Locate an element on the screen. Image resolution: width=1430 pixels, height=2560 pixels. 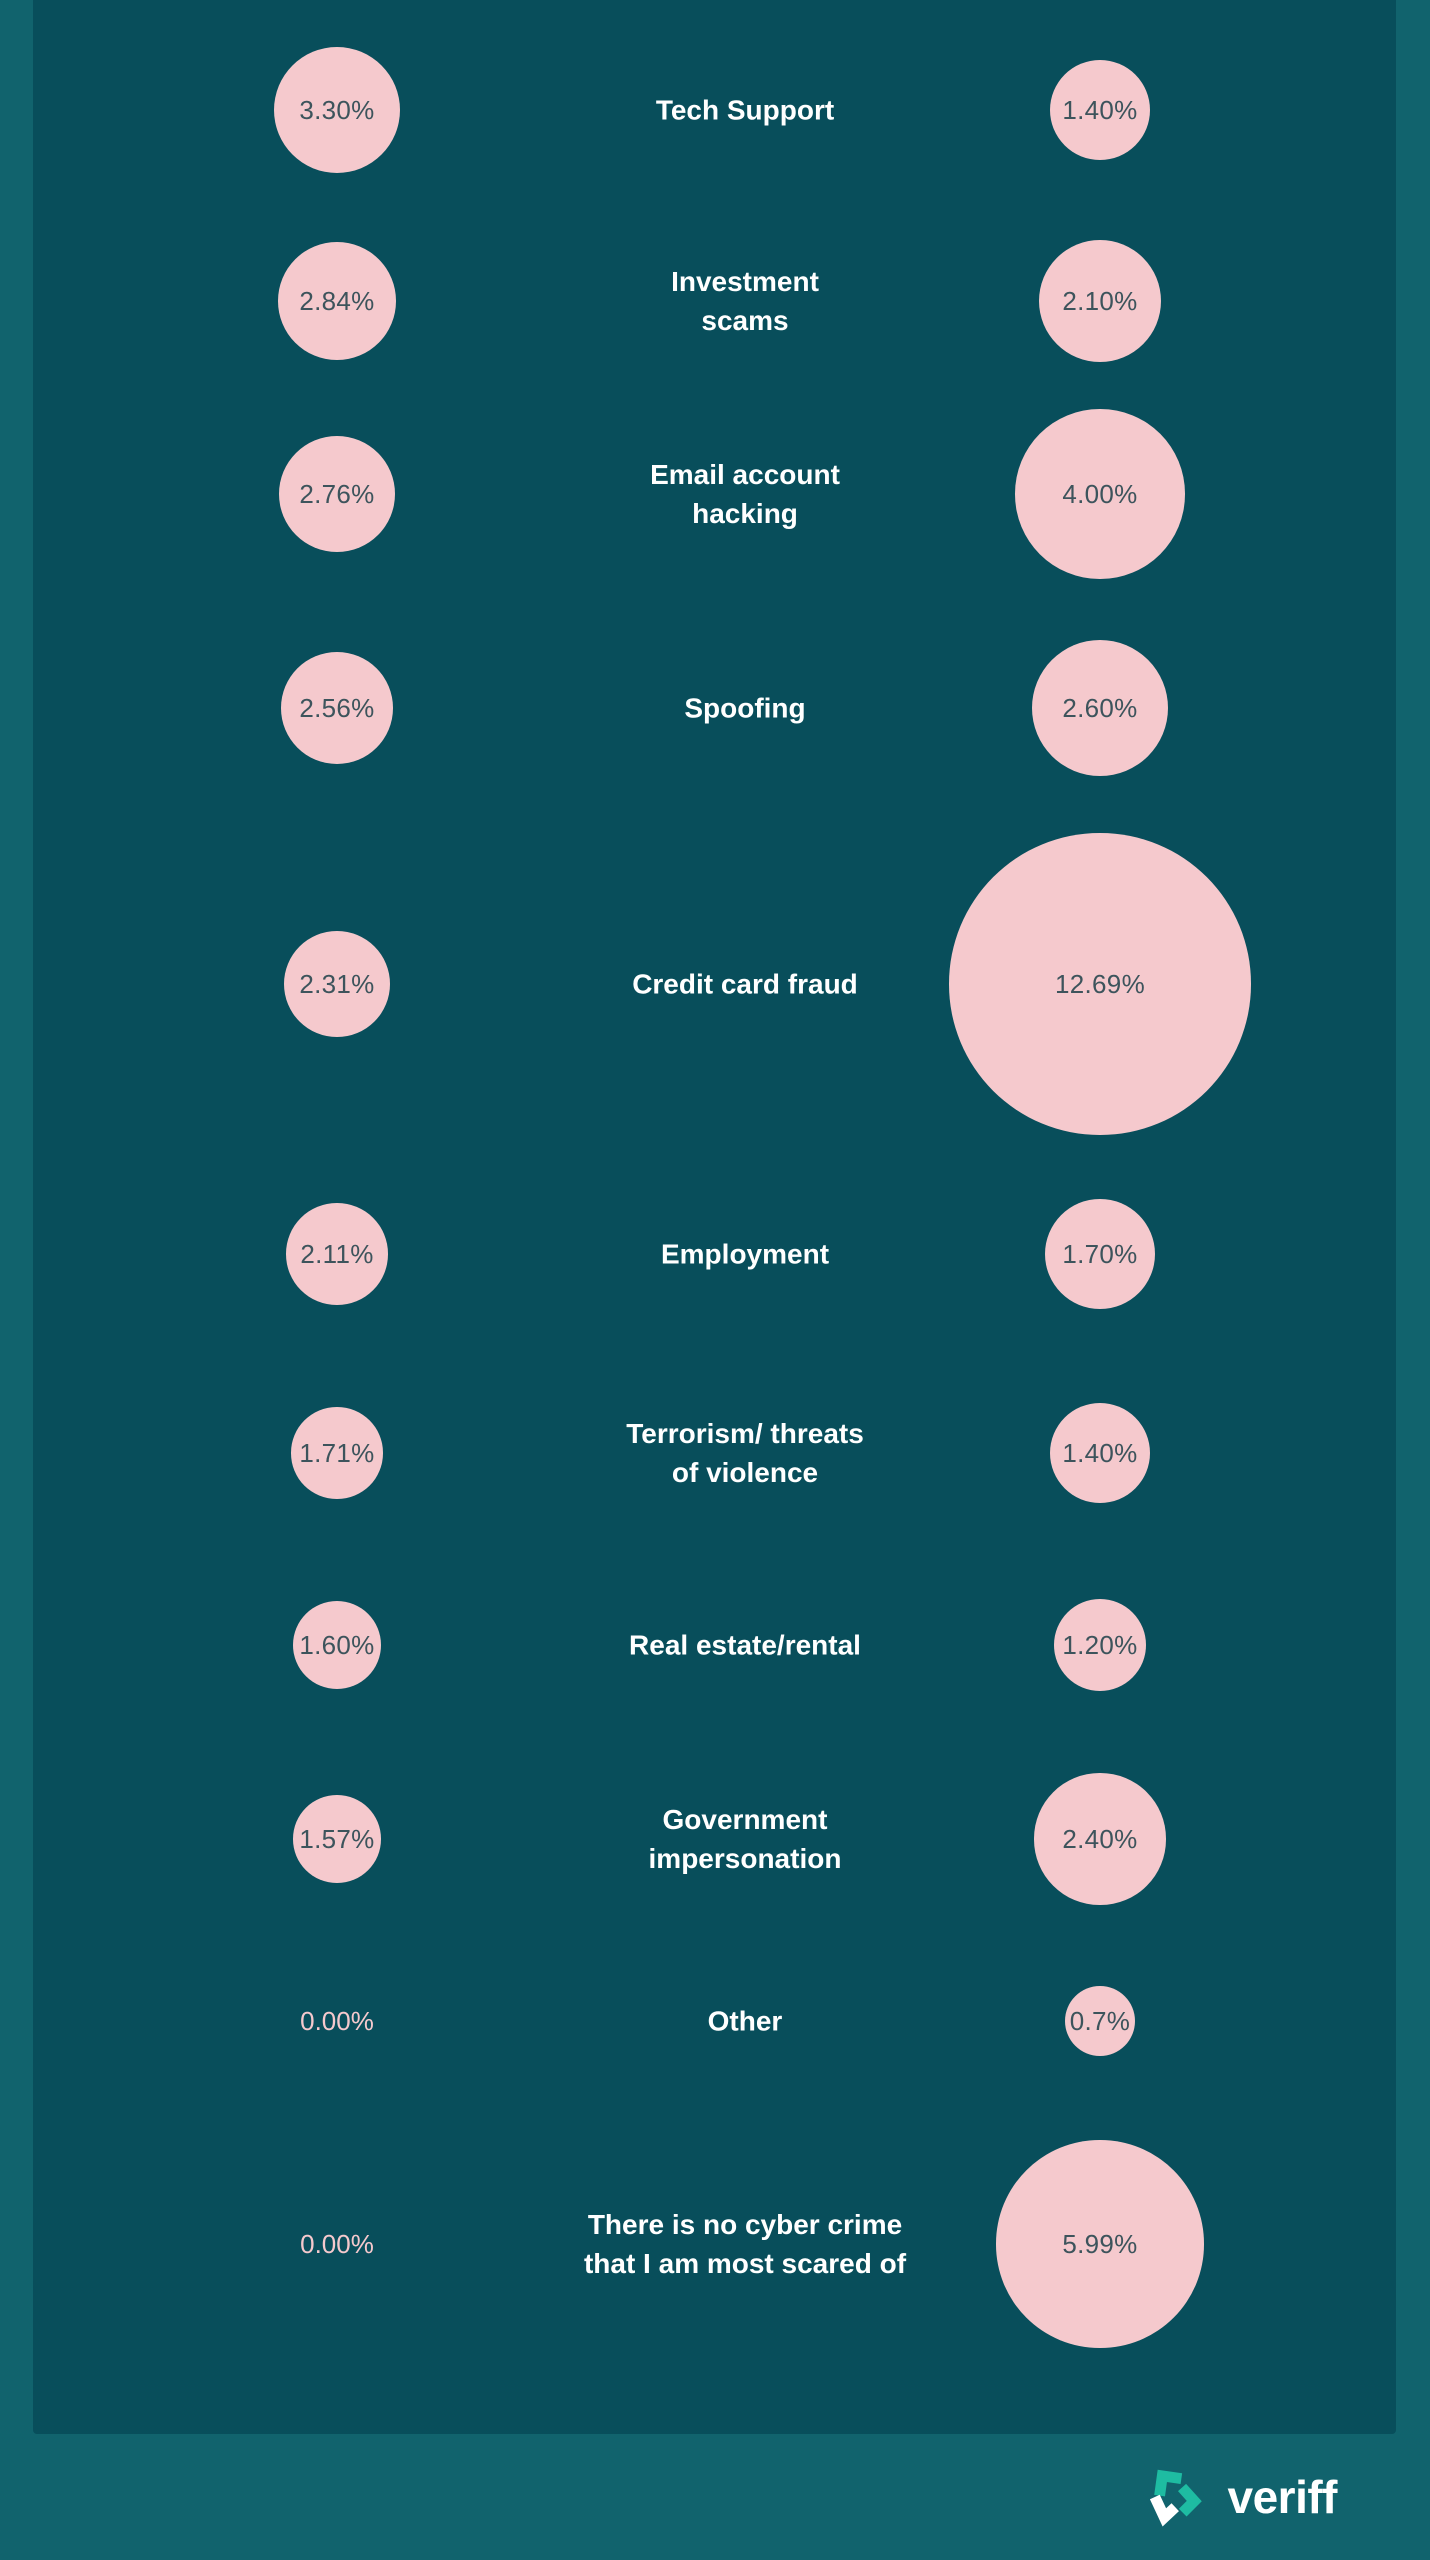
right-percentage: 2.10% is located at coordinates (1100, 300).